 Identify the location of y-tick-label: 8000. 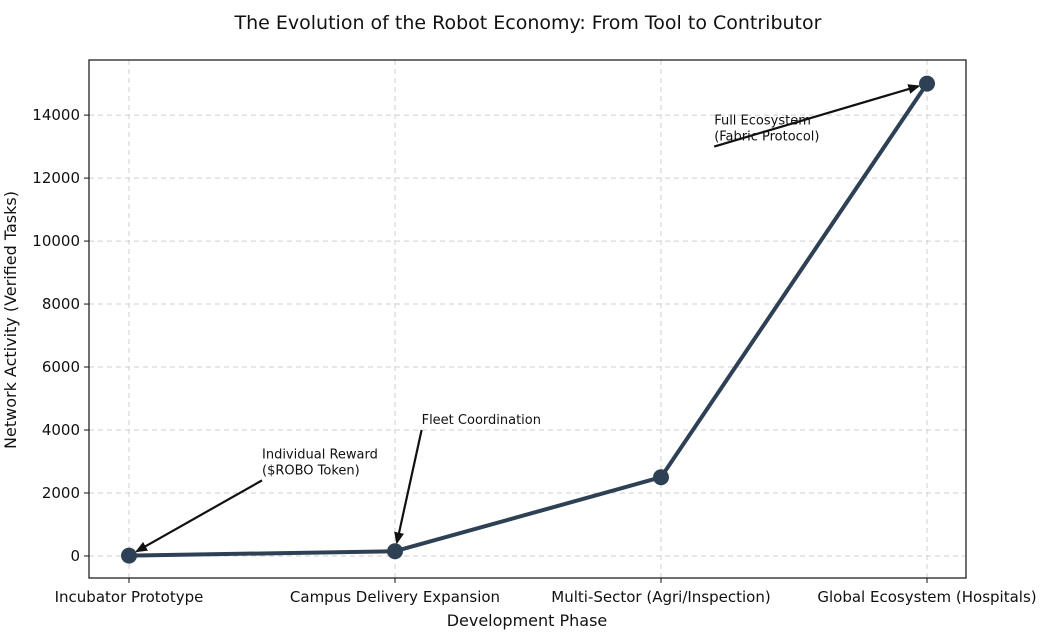
(61, 304).